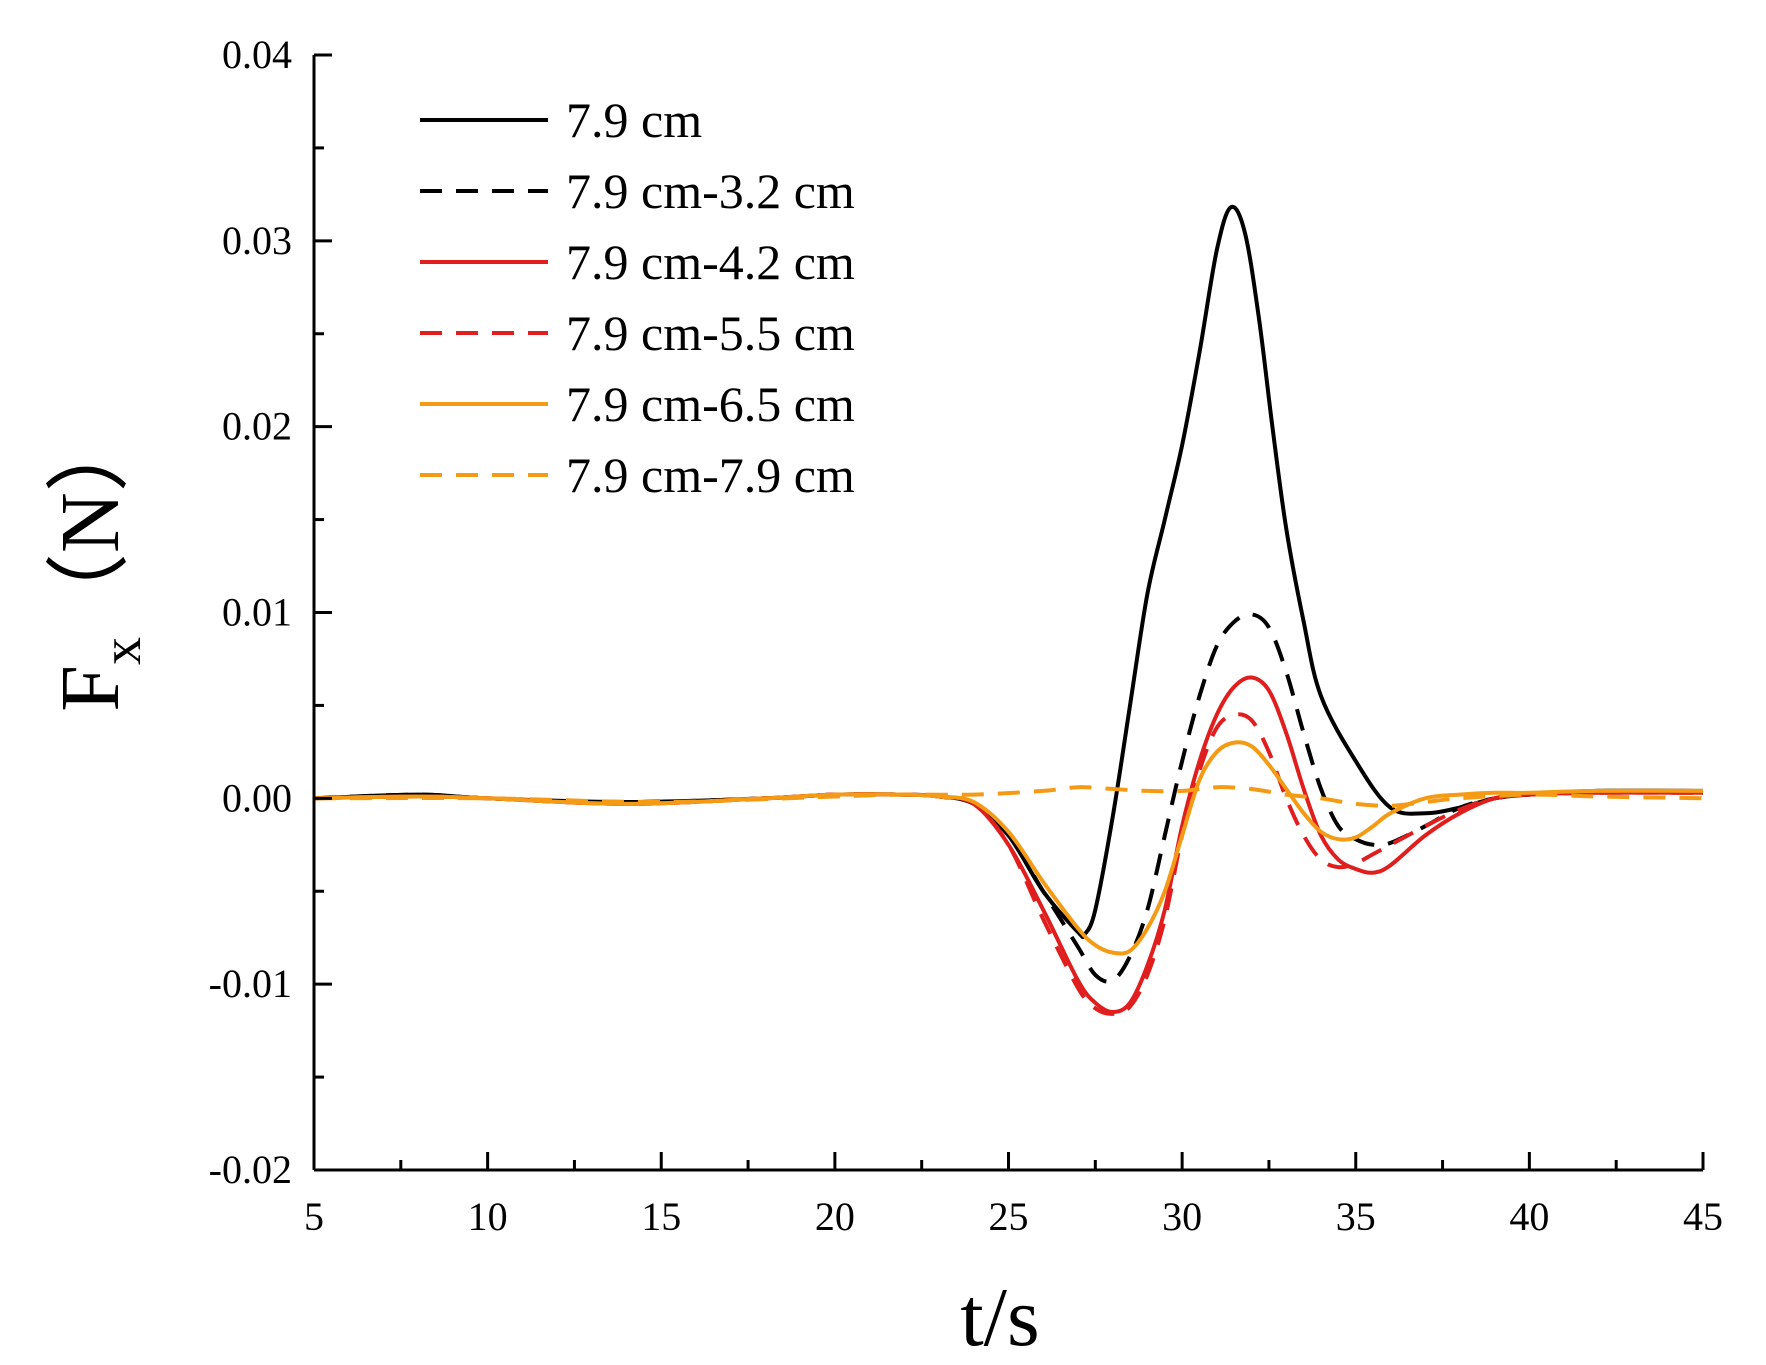 Image resolution: width=1766 pixels, height=1365 pixels. I want to click on x-tick-label: 10, so click(488, 1216).